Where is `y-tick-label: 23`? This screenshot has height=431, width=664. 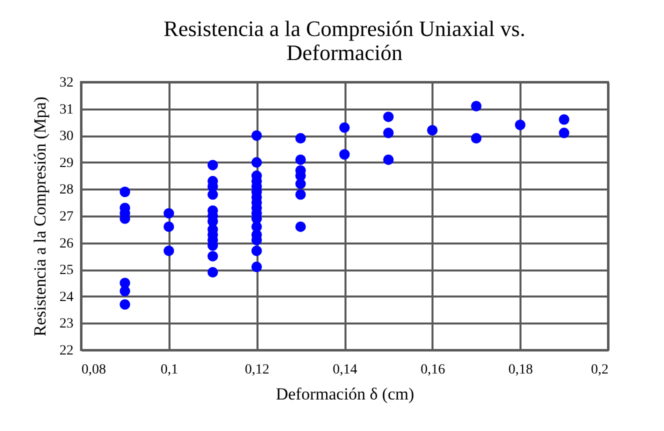
y-tick-label: 23 is located at coordinates (67, 324).